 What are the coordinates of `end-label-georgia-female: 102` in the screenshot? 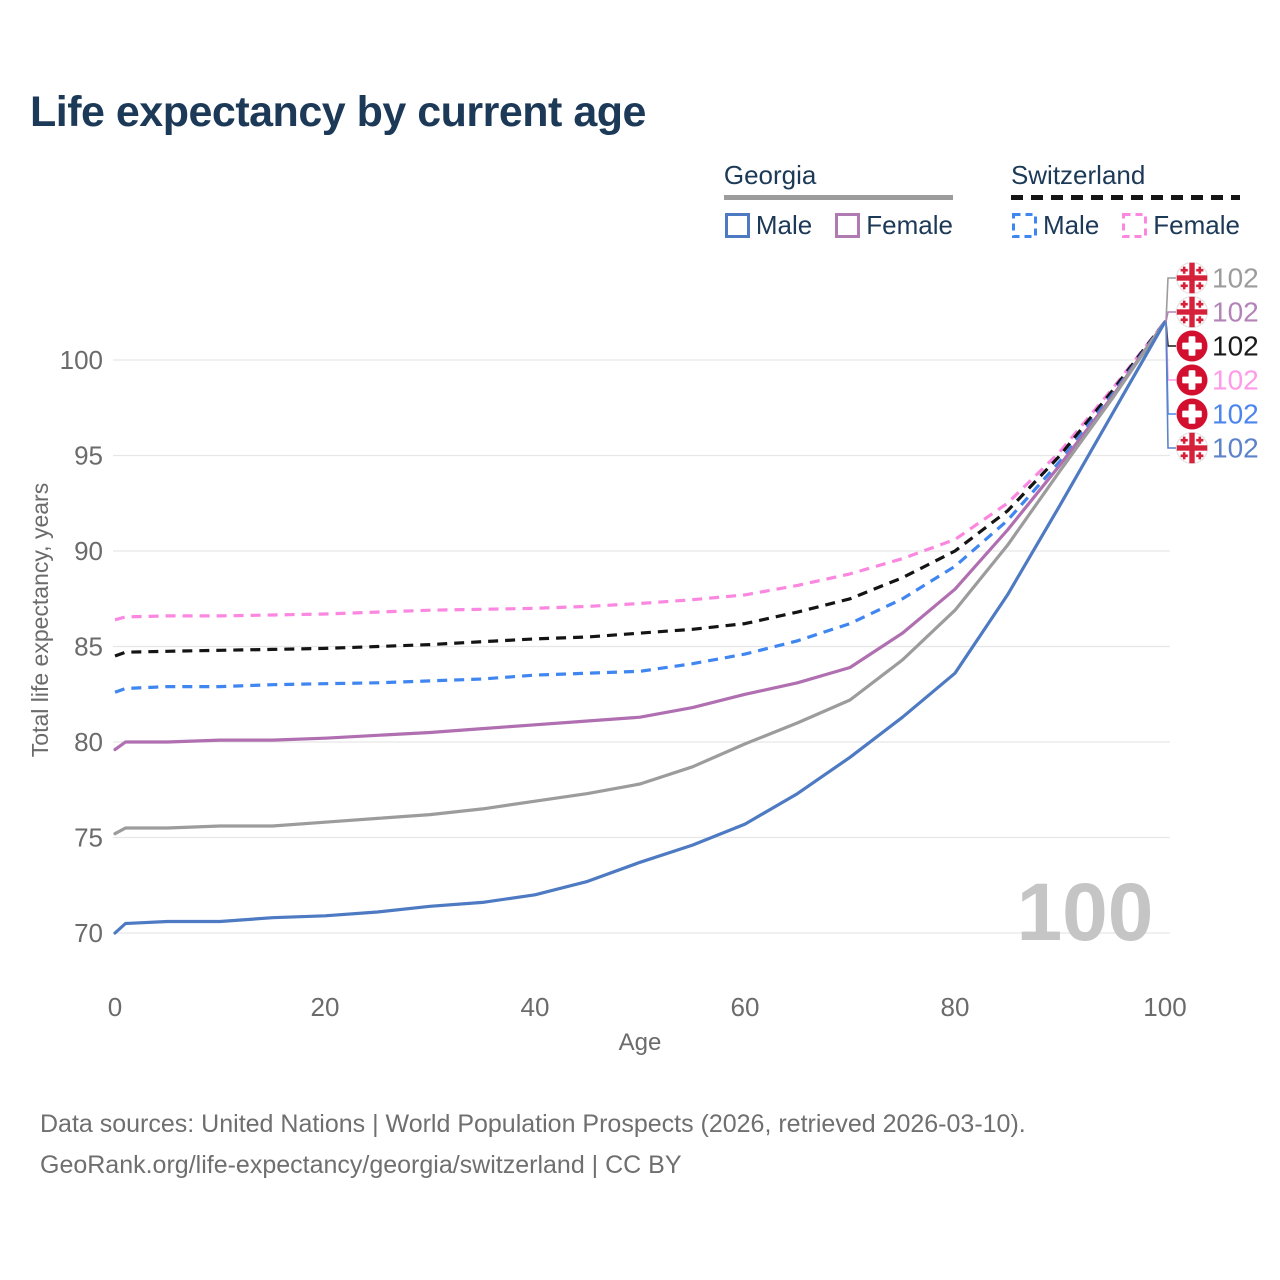 It's located at (1212, 312).